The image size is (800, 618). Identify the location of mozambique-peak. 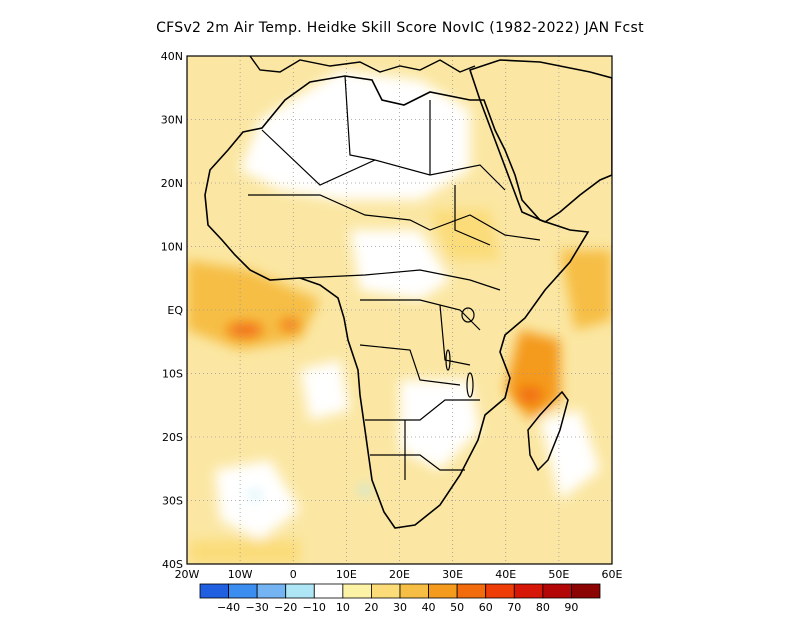
(530, 395).